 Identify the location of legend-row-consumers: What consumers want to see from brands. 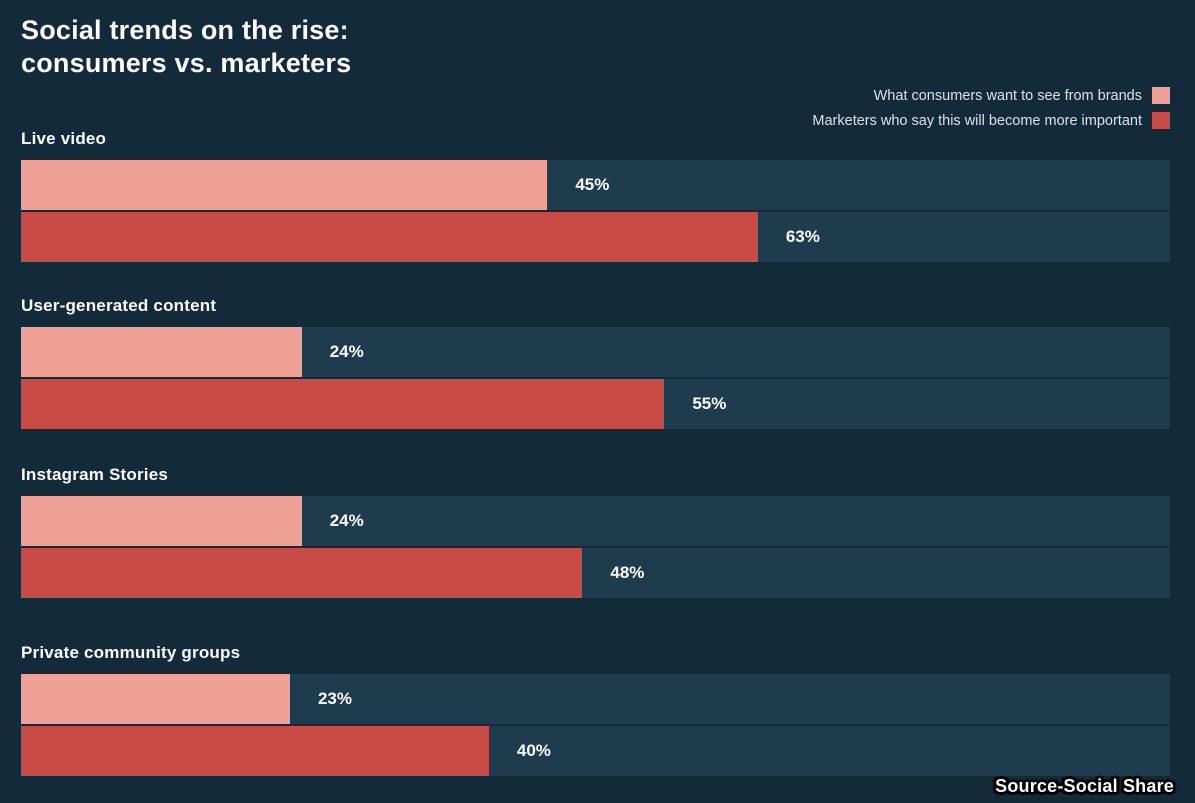
(991, 95).